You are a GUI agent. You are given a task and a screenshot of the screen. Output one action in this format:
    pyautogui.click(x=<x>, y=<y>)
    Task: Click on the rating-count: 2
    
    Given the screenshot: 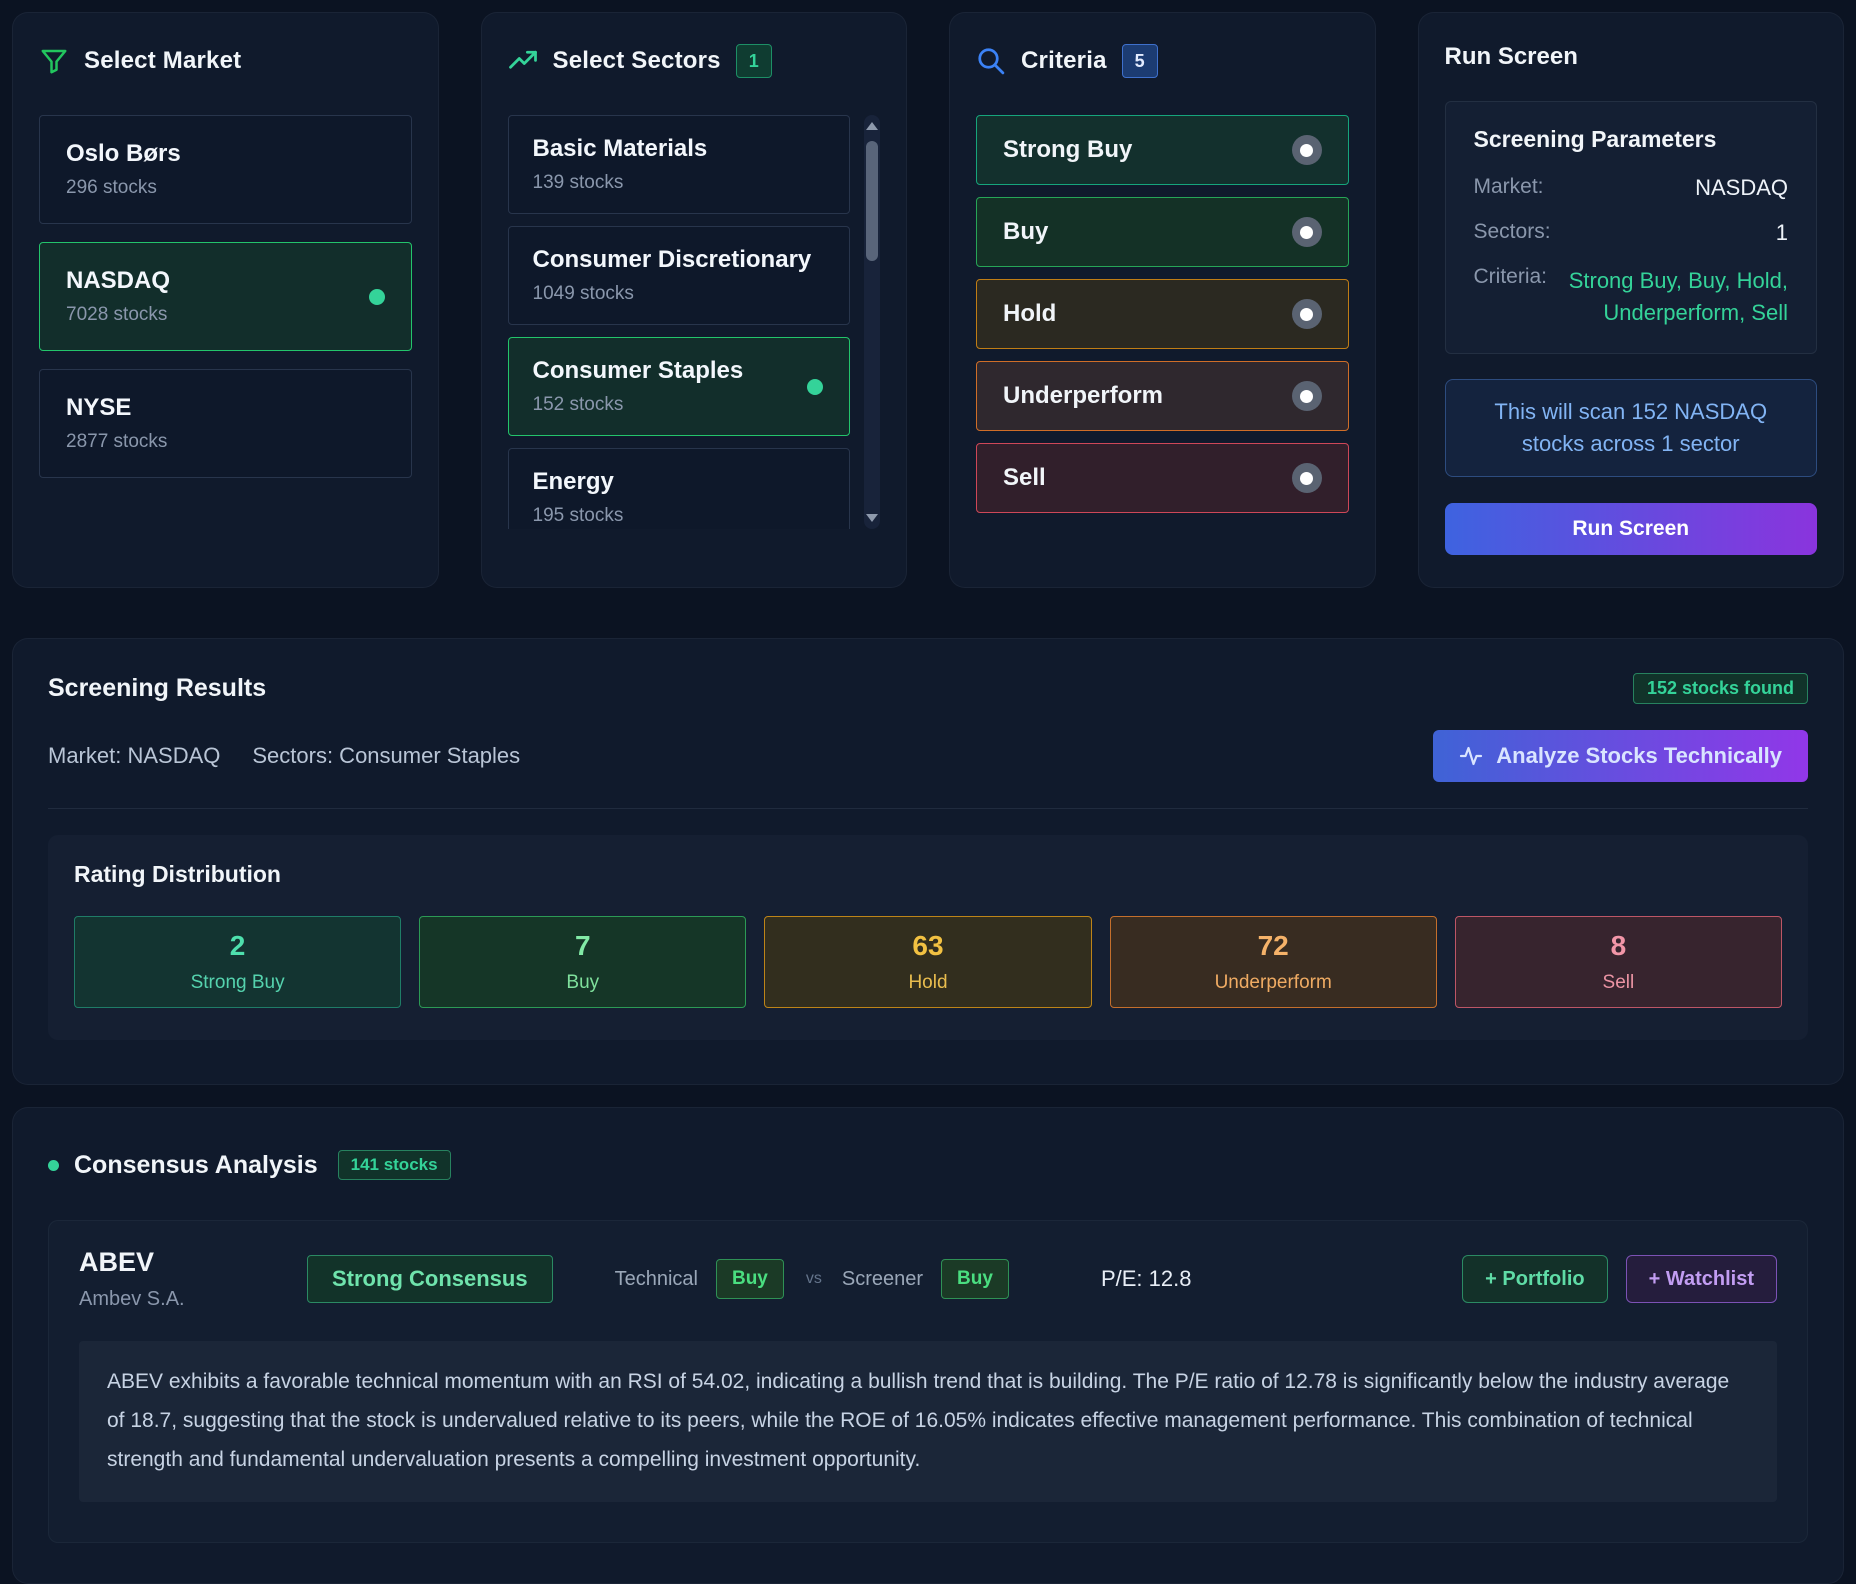 What is the action you would take?
    pyautogui.click(x=237, y=945)
    